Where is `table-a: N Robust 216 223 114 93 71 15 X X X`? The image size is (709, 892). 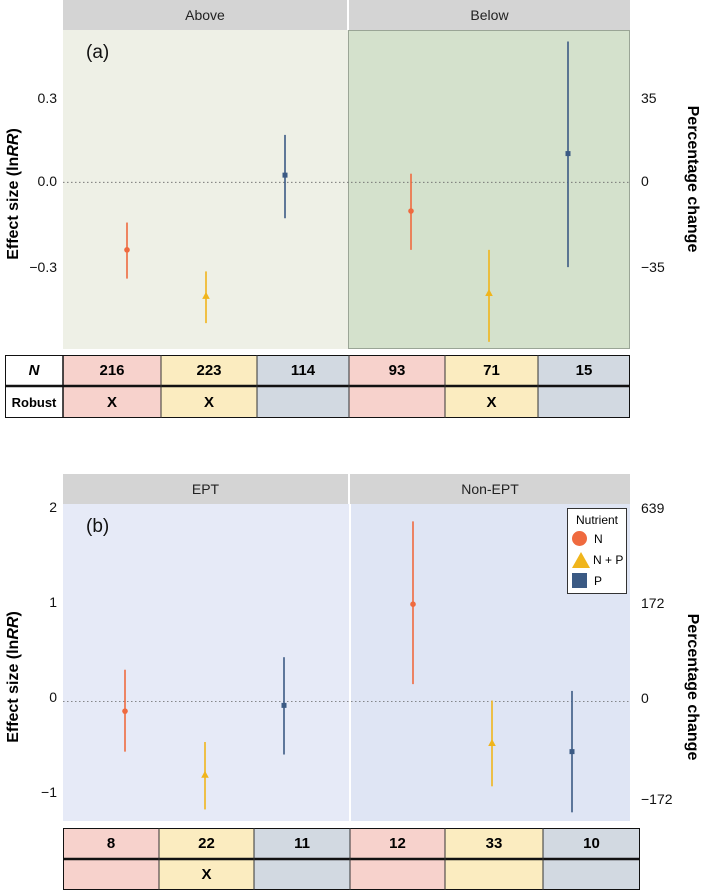 table-a: N Robust 216 223 114 93 71 15 X X X is located at coordinates (317, 386).